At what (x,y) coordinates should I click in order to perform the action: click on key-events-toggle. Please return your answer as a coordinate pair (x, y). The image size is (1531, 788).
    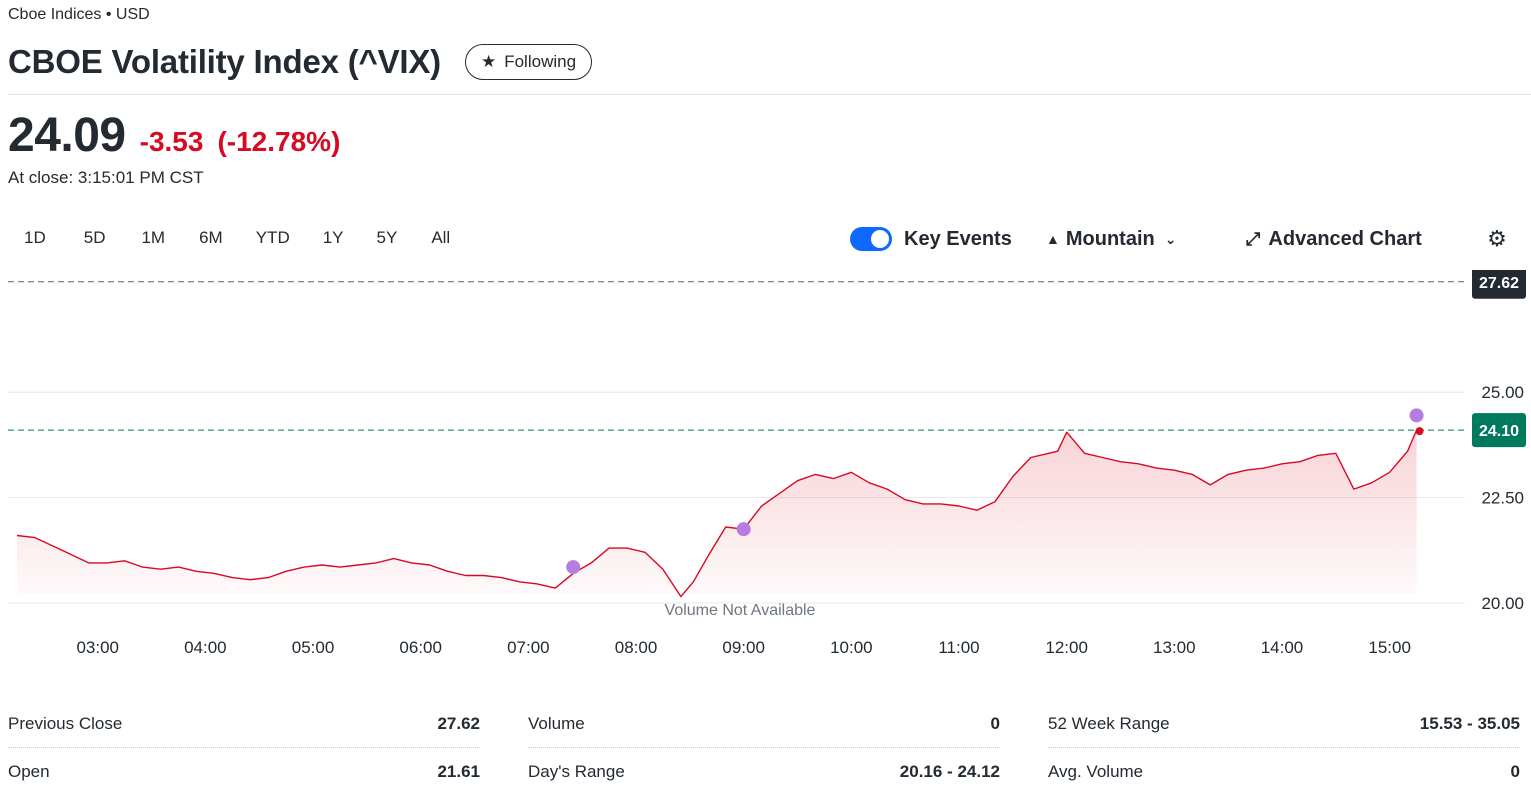
    Looking at the image, I should click on (871, 239).